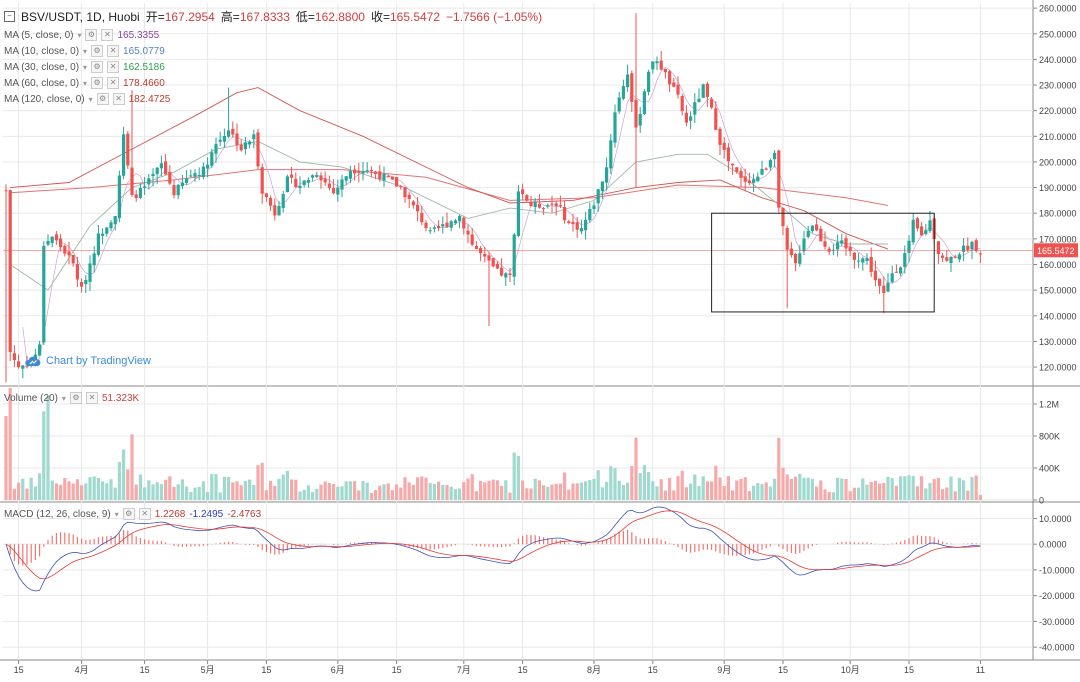 The width and height of the screenshot is (1080, 682). I want to click on legend-ma120: MA (120, close, 0) ▾ ⚙ ✕ 182.4725, so click(87, 99).